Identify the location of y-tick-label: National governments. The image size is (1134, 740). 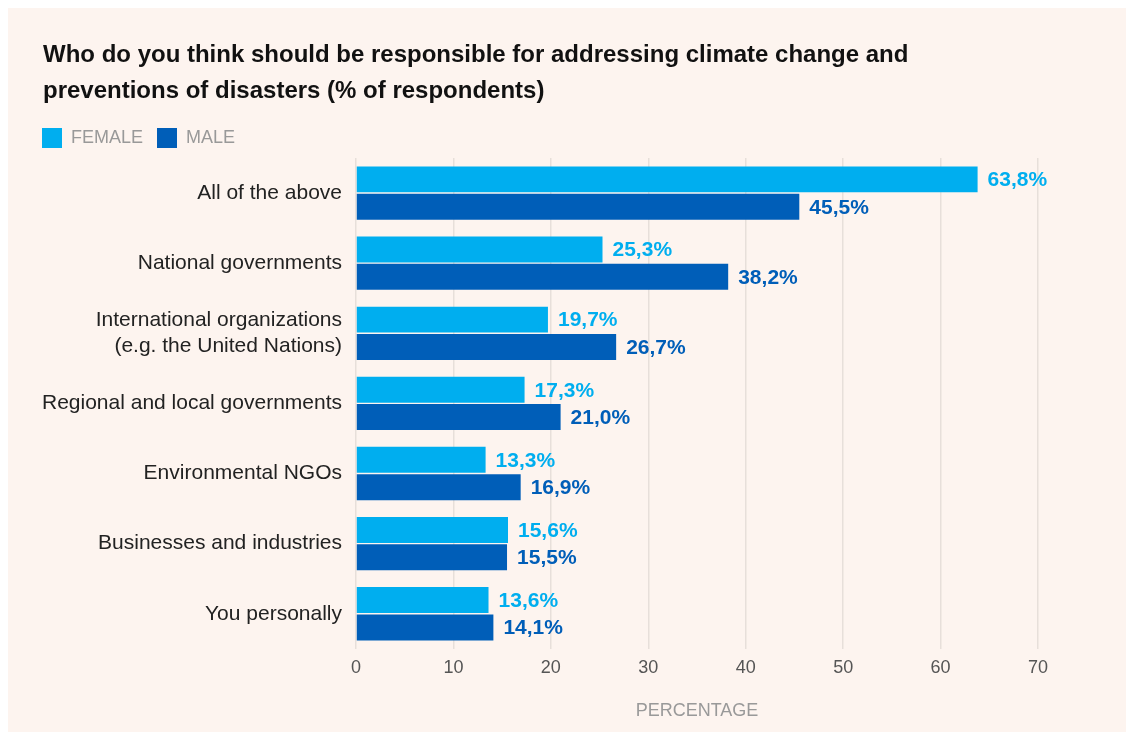
(240, 261).